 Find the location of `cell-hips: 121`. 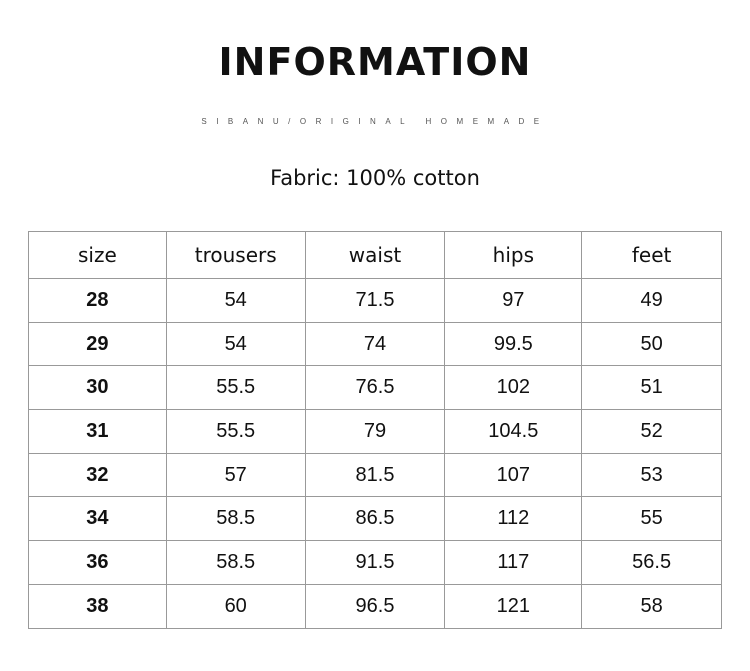

cell-hips: 121 is located at coordinates (513, 606).